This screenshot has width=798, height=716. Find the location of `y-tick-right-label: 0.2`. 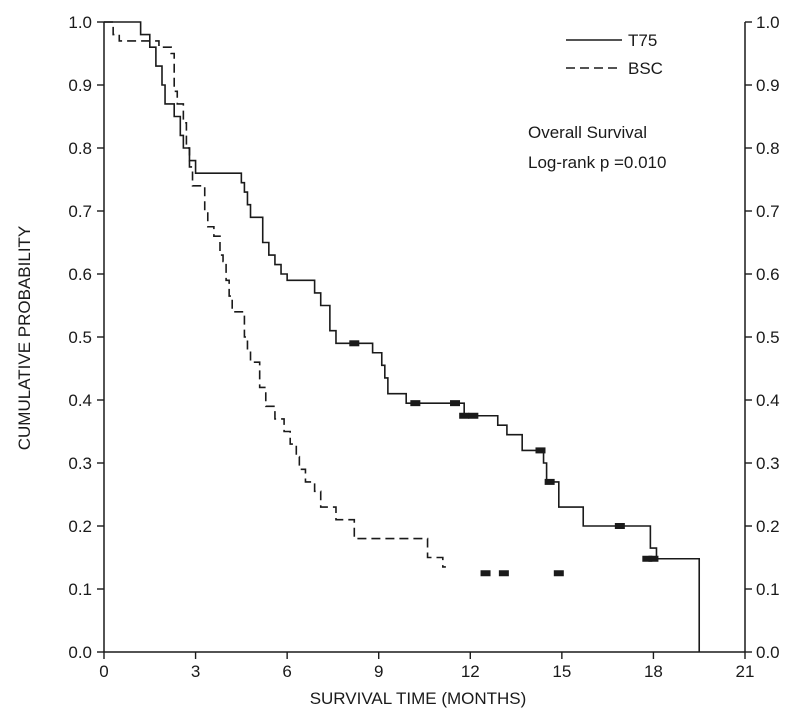

y-tick-right-label: 0.2 is located at coordinates (768, 526).